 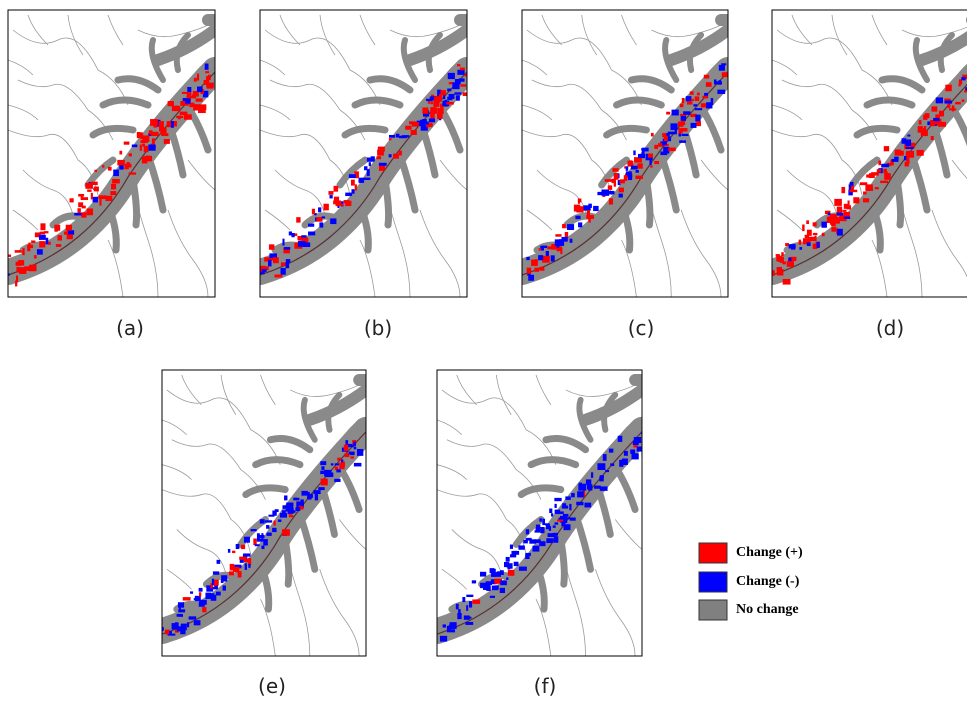 What do you see at coordinates (869, 153) in the screenshot?
I see `base-map` at bounding box center [869, 153].